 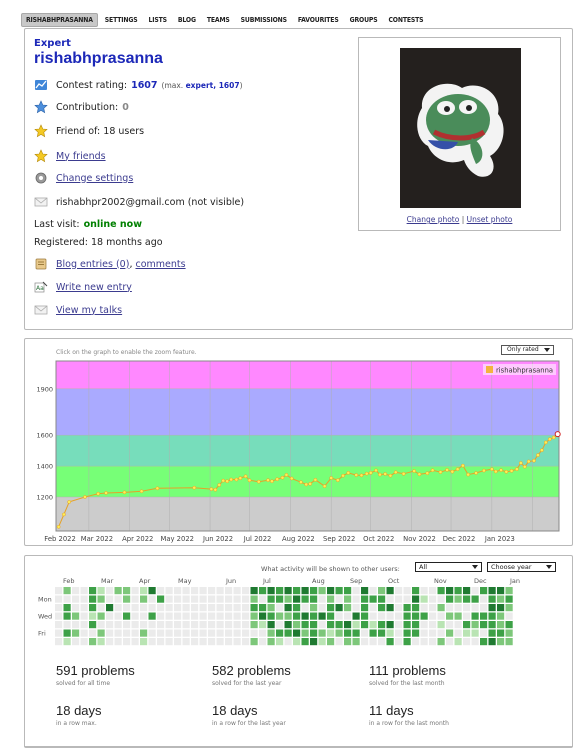 I want to click on stat-streak-max: 18 days in a row max., so click(x=79, y=715).